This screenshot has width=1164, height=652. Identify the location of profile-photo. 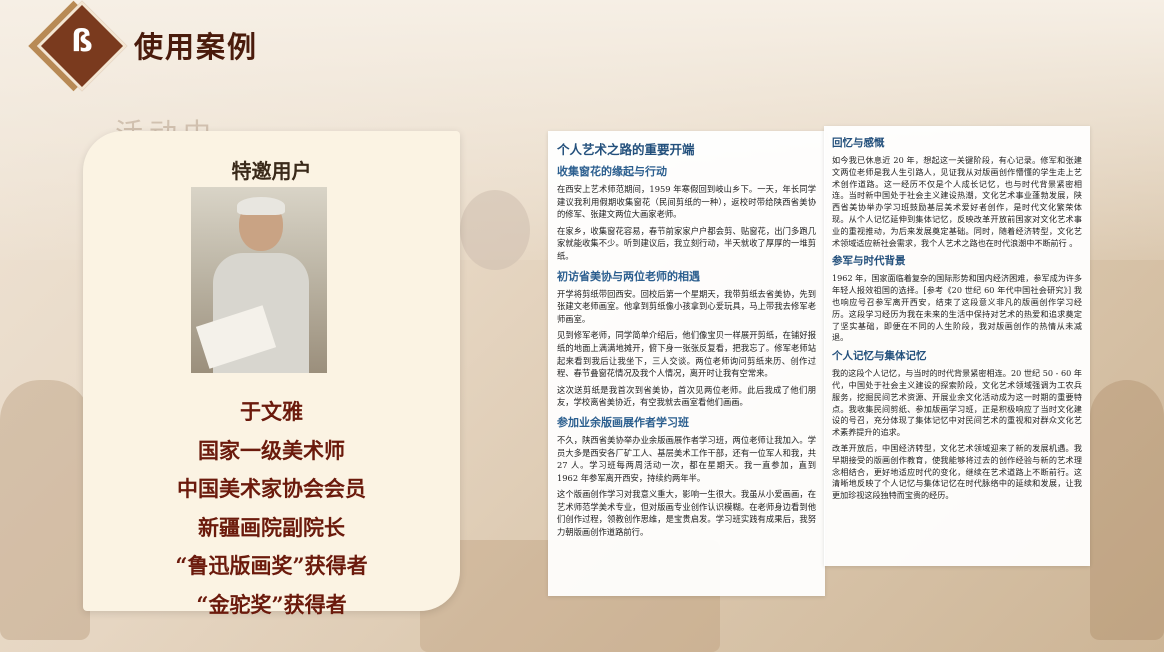
(259, 280).